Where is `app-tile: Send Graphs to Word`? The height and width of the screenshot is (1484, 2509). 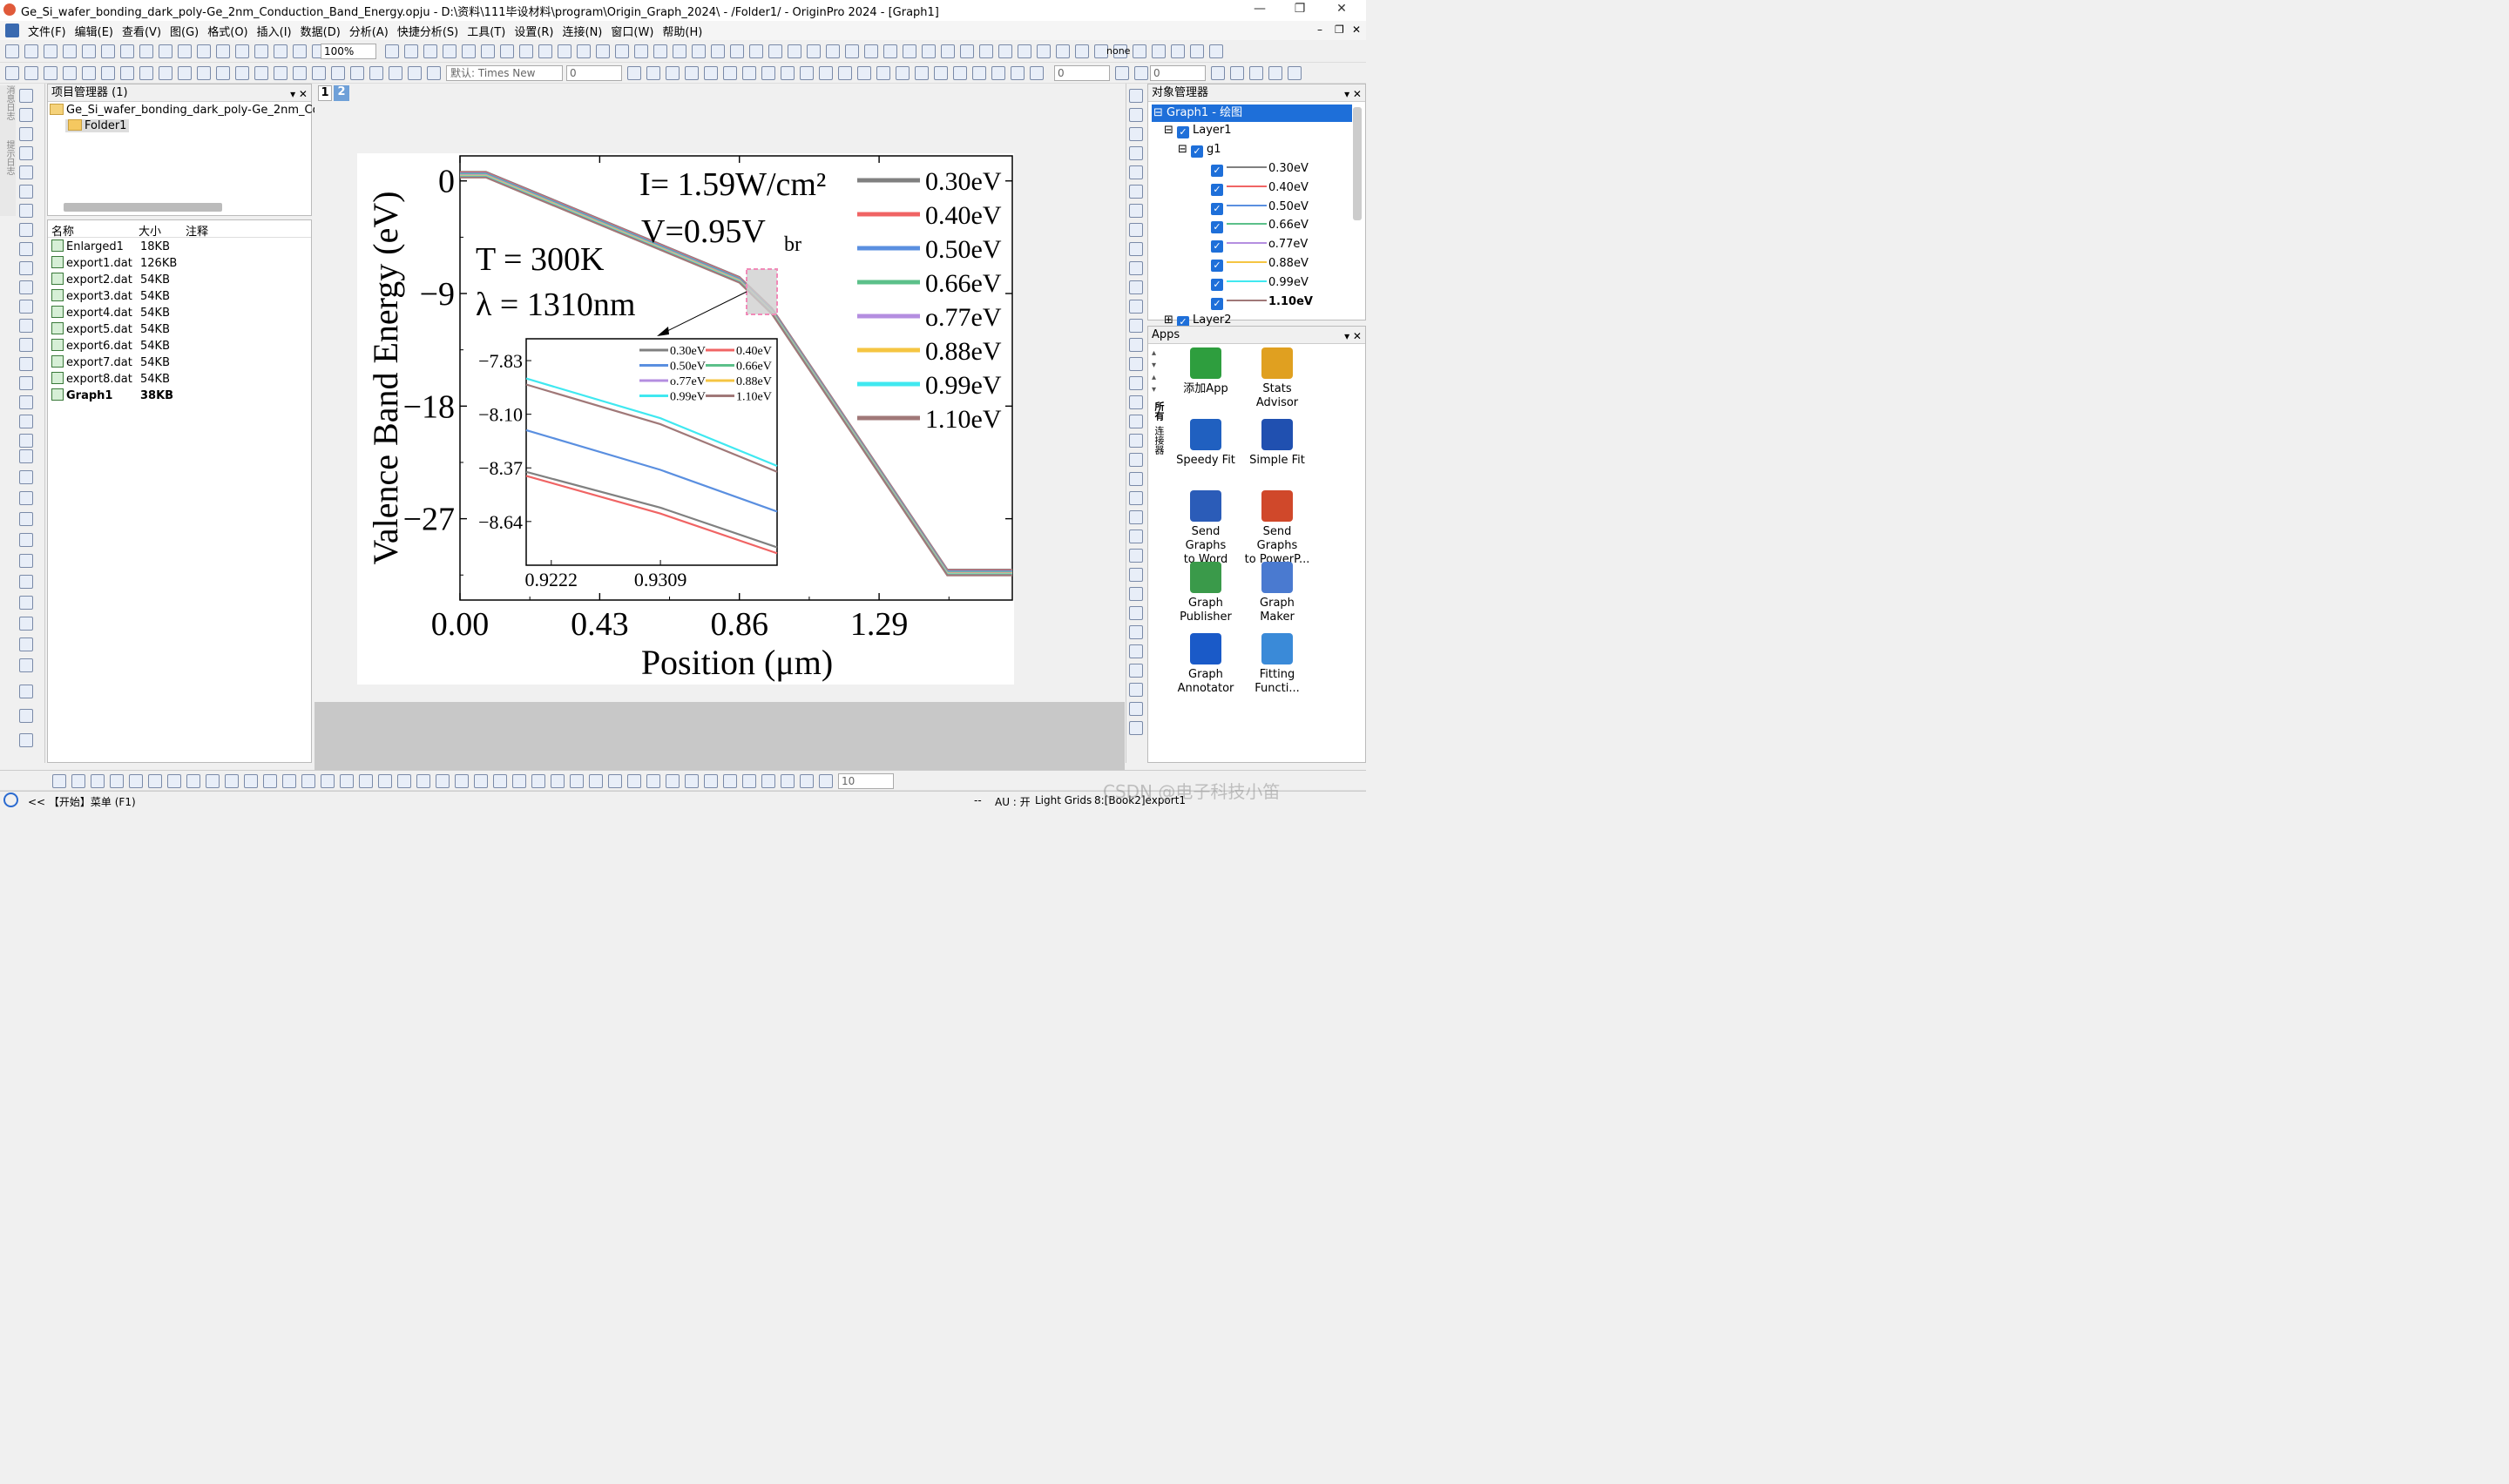 app-tile: Send Graphs to Word is located at coordinates (1206, 529).